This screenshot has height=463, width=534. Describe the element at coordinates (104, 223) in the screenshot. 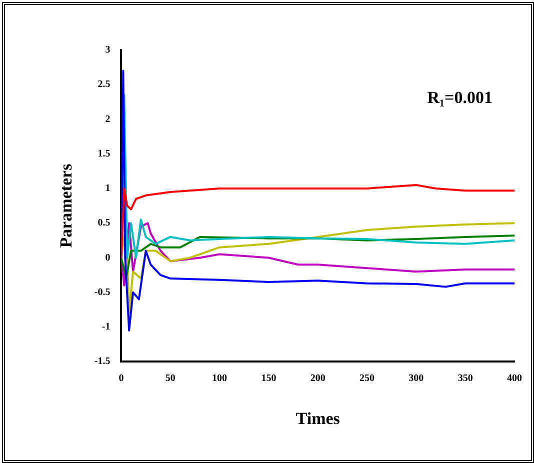

I see `y-tick-label: 0.5` at that location.